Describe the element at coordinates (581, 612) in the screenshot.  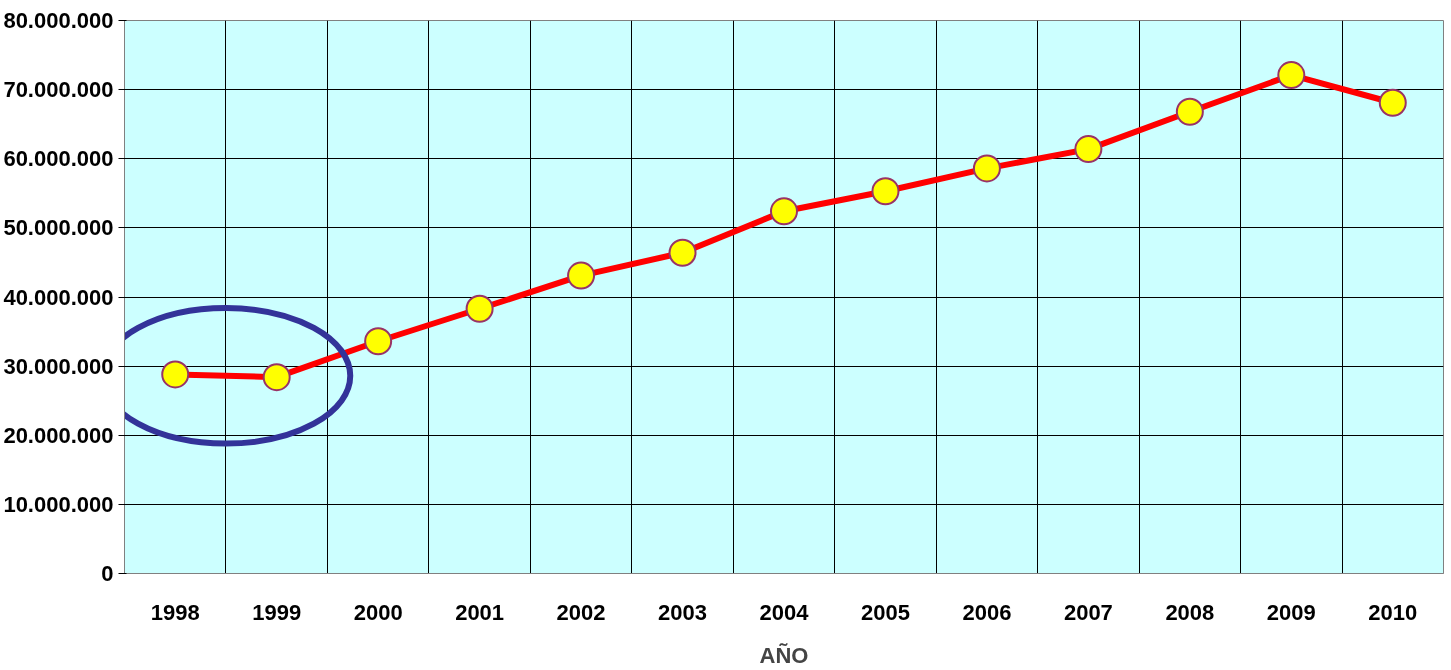
I see `x-tick-label: 2002` at that location.